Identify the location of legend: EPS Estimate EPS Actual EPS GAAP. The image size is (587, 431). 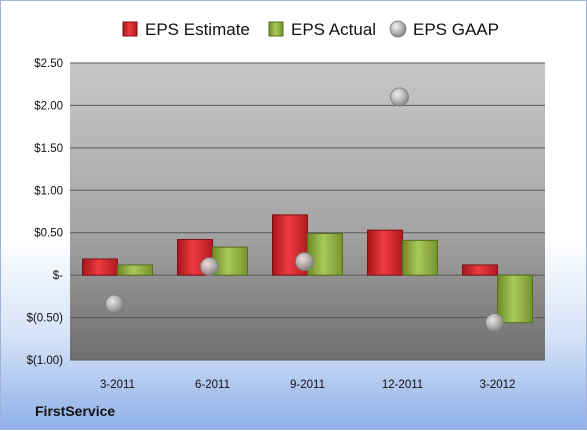
(310, 29).